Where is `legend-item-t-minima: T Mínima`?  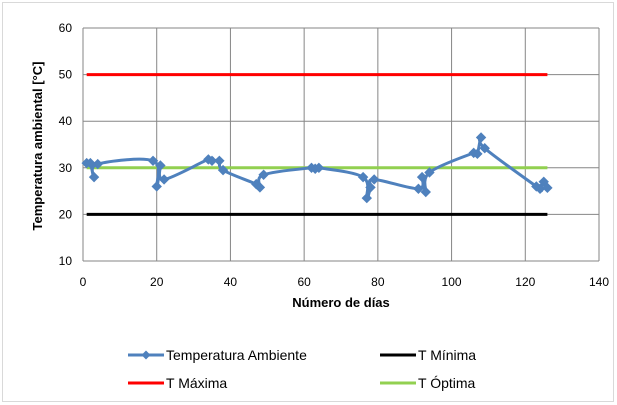 legend-item-t-minima: T Mínima is located at coordinates (428, 355).